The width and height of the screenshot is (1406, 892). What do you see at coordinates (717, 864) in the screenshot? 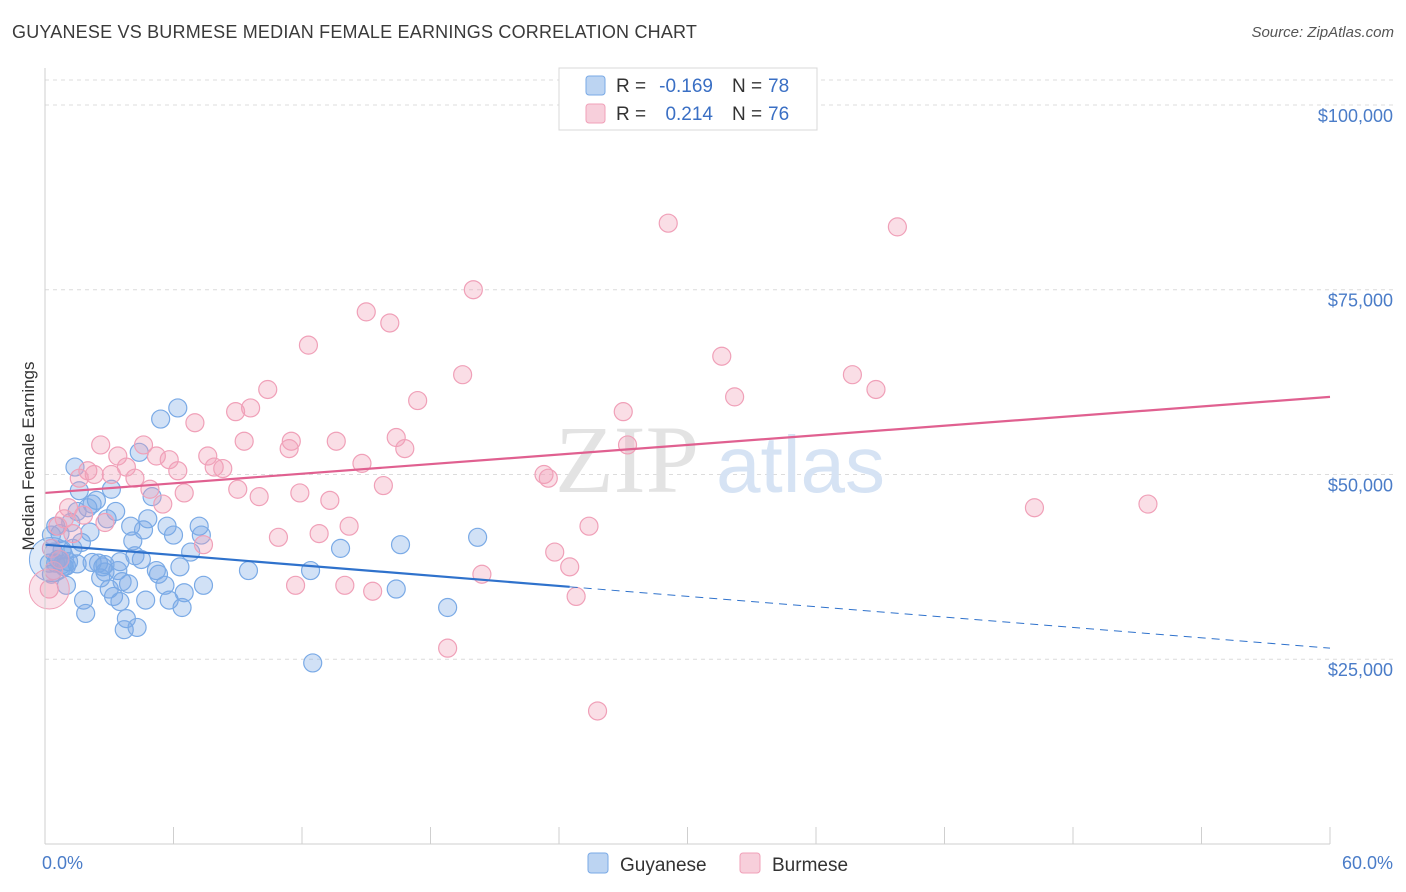
I see `bottom-legend: Guyanese Burmese` at bounding box center [717, 864].